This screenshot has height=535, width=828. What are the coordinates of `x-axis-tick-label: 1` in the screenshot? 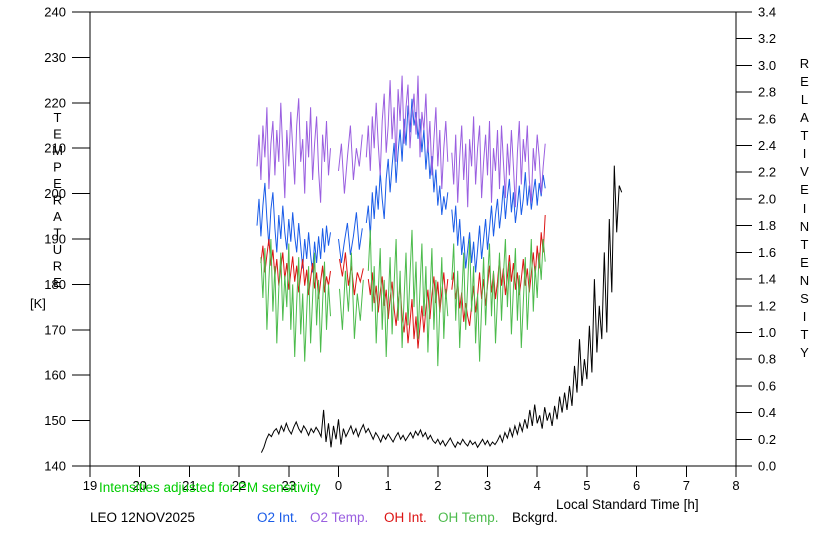 It's located at (388, 485).